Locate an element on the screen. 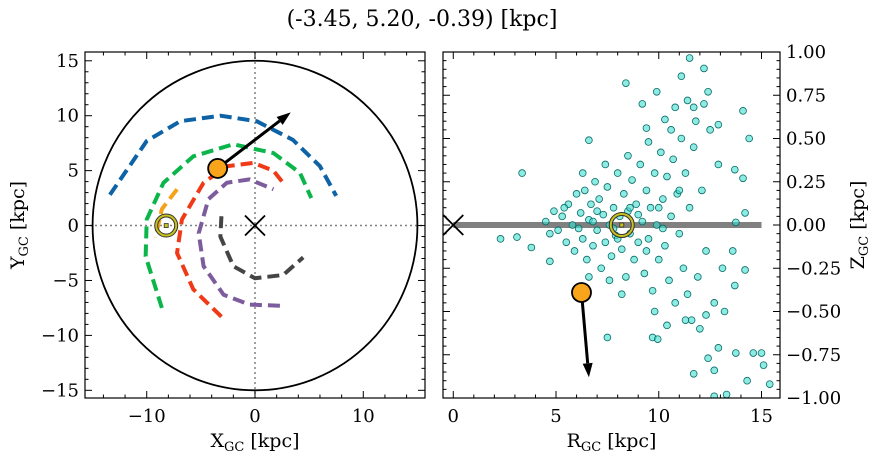 This screenshot has height=464, width=887. galactic-center-marker is located at coordinates (453, 225).